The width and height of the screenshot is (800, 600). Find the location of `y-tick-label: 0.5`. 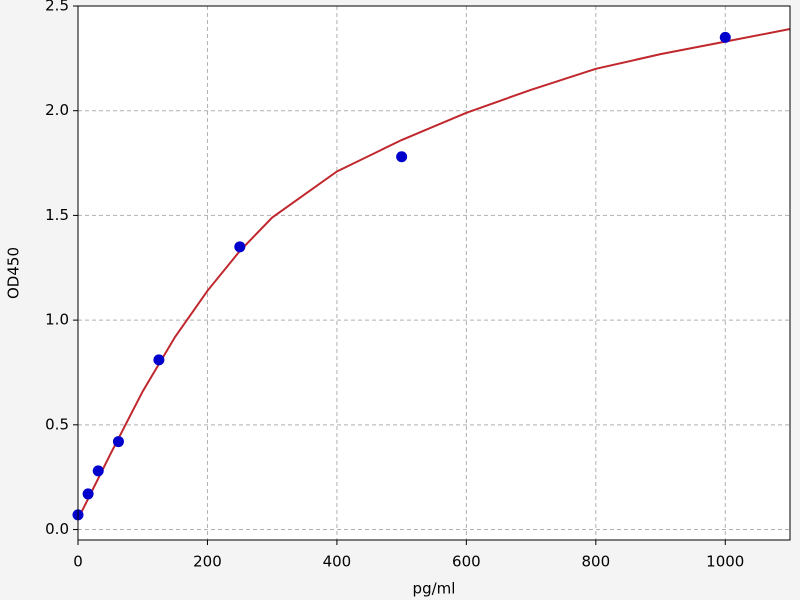

y-tick-label: 0.5 is located at coordinates (57, 424).